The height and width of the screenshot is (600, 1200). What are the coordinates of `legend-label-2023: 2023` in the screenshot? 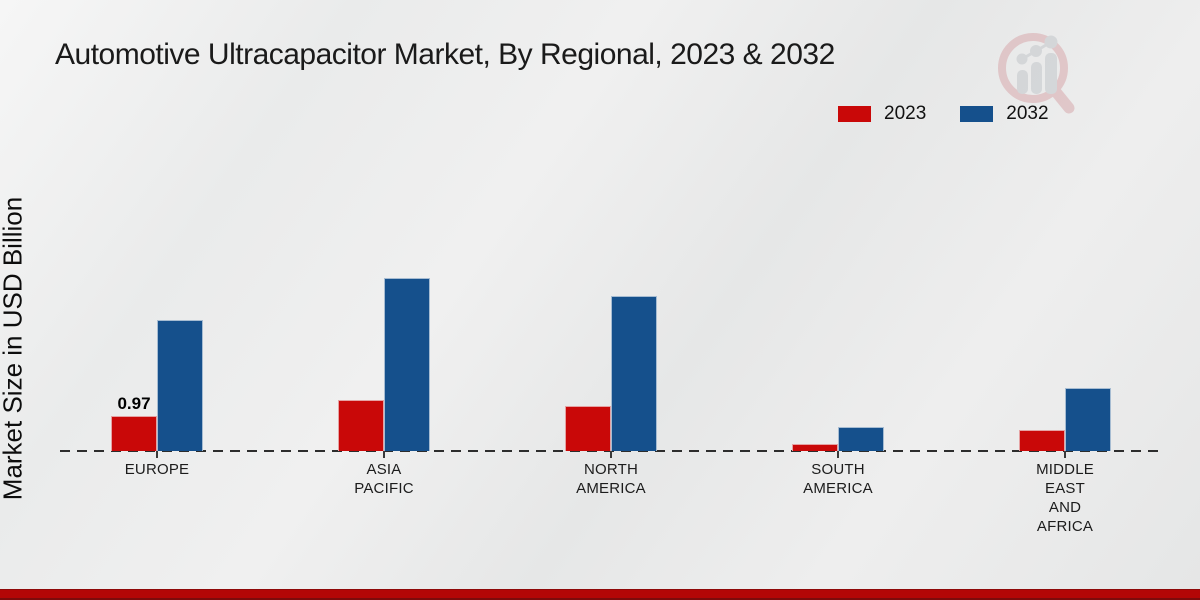 It's located at (905, 113).